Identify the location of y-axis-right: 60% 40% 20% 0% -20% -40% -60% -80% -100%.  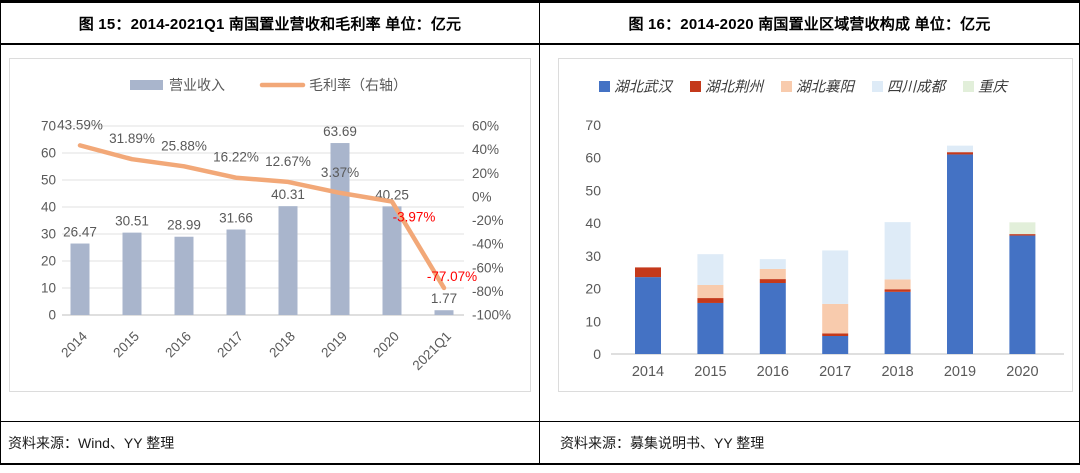
(491, 221).